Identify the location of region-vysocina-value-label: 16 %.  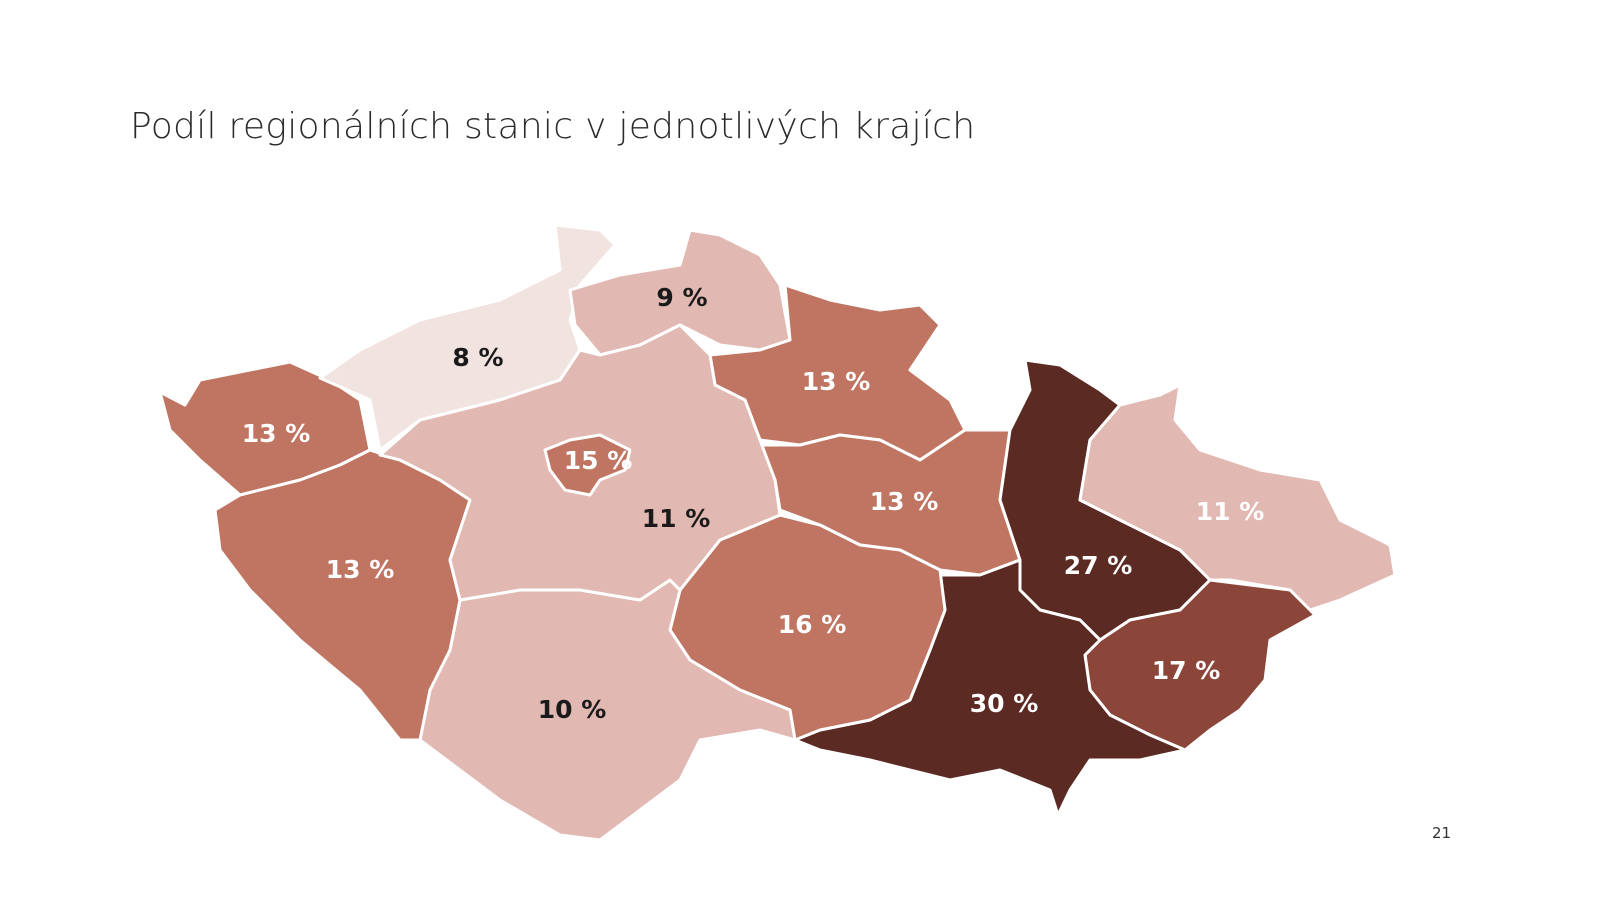
(812, 624).